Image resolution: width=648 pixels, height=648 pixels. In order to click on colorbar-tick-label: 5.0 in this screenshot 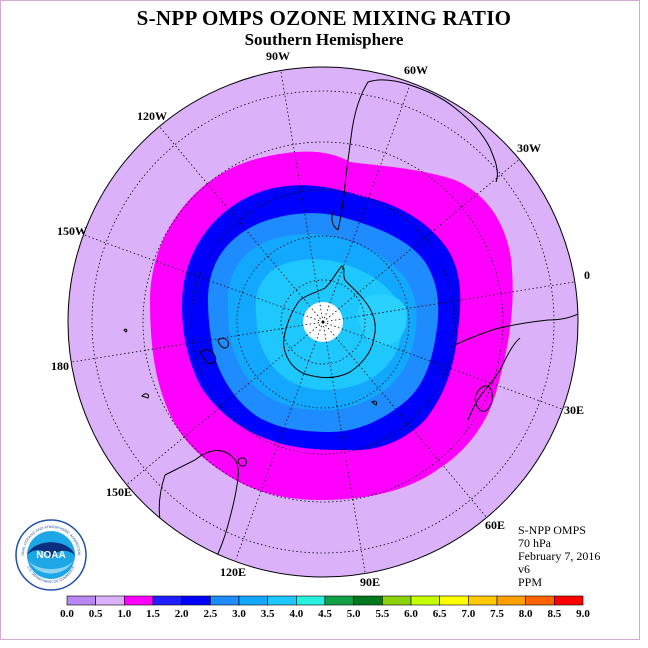, I will do `click(353, 614)`.